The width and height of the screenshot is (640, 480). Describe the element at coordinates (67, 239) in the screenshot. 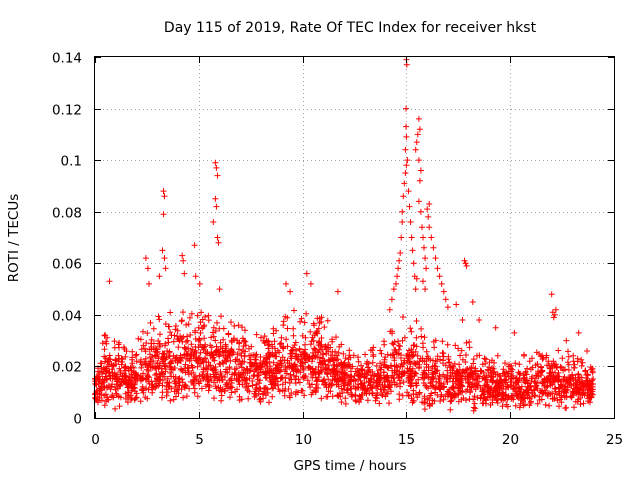

I see `y-tick-labels: 0 0.02 0.04 0.06 0.08 0.1 0.12 0.14` at that location.